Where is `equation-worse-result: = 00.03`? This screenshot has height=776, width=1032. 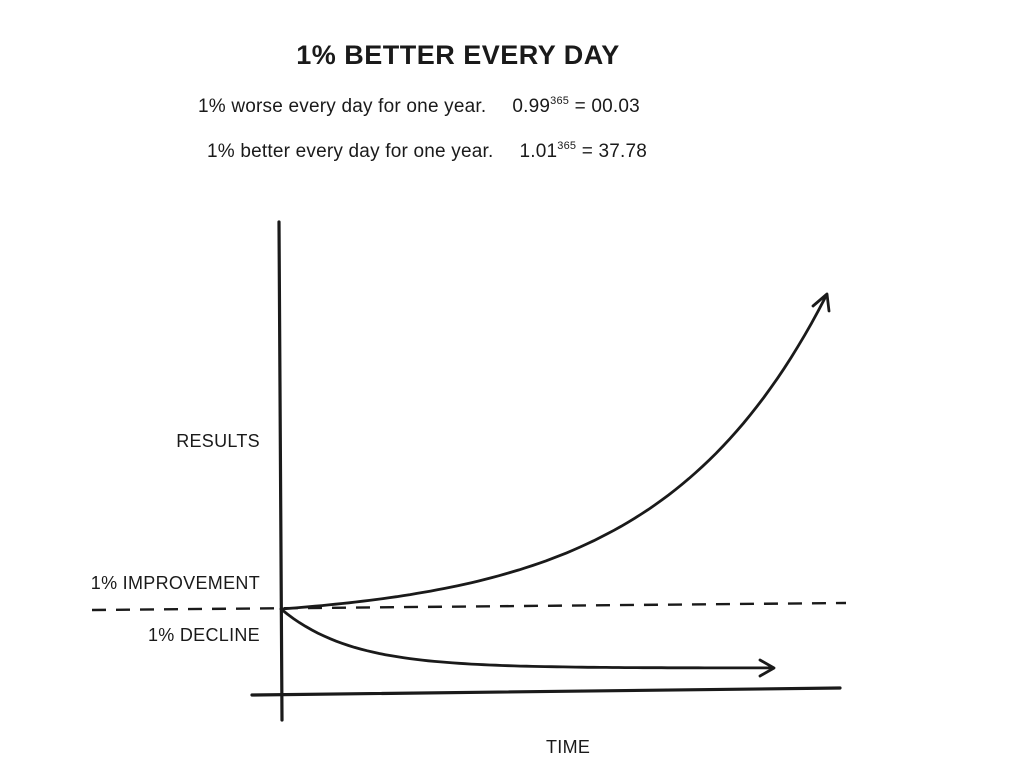
equation-worse-result: = 00.03 is located at coordinates (607, 106).